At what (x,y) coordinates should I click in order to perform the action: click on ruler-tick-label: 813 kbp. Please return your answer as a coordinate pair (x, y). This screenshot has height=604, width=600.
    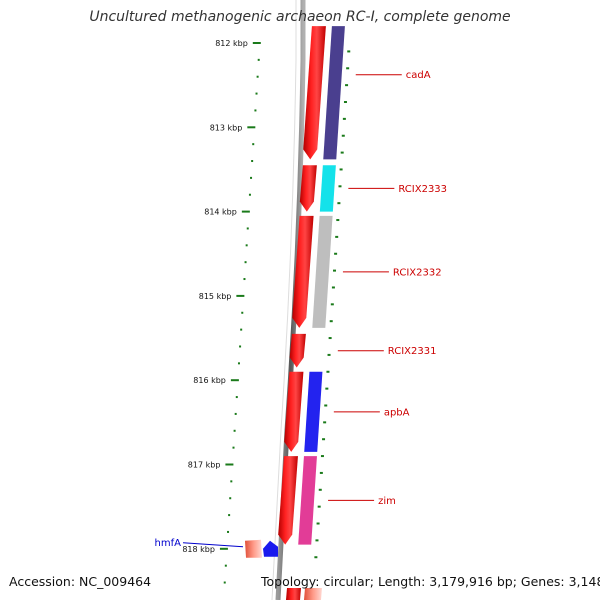
    Looking at the image, I should click on (226, 127).